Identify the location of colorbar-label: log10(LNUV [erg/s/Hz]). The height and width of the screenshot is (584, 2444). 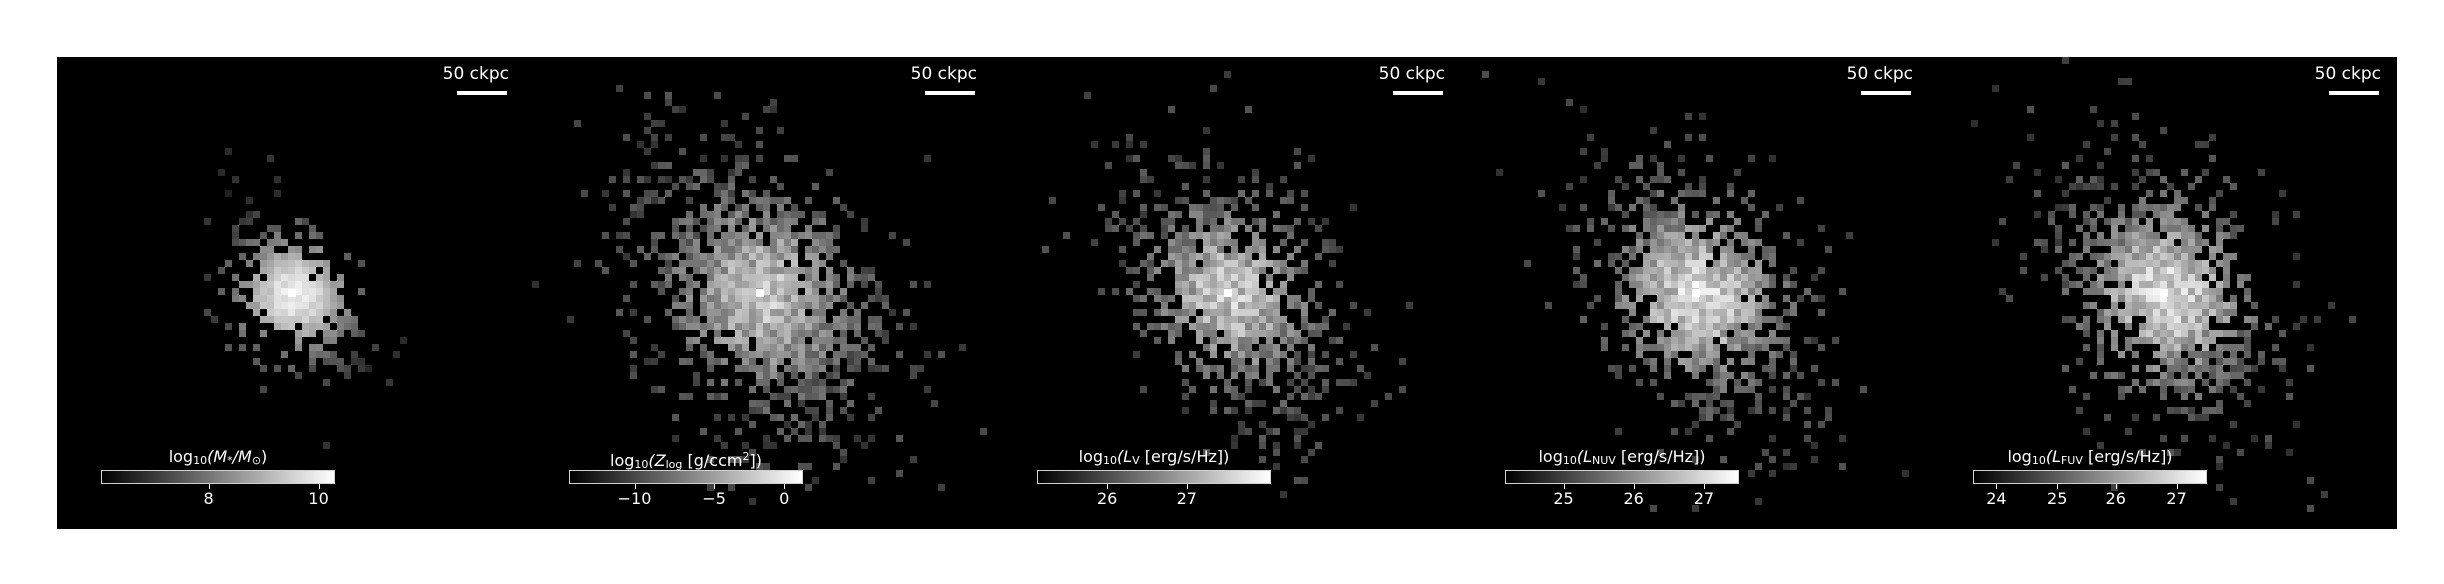
(1622, 457).